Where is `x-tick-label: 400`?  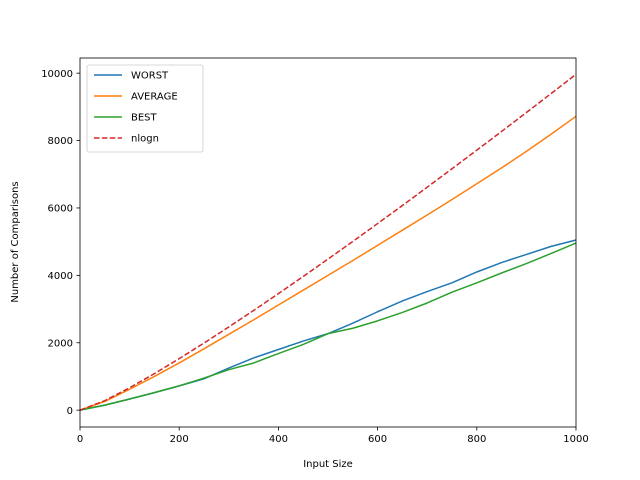 x-tick-label: 400 is located at coordinates (278, 439).